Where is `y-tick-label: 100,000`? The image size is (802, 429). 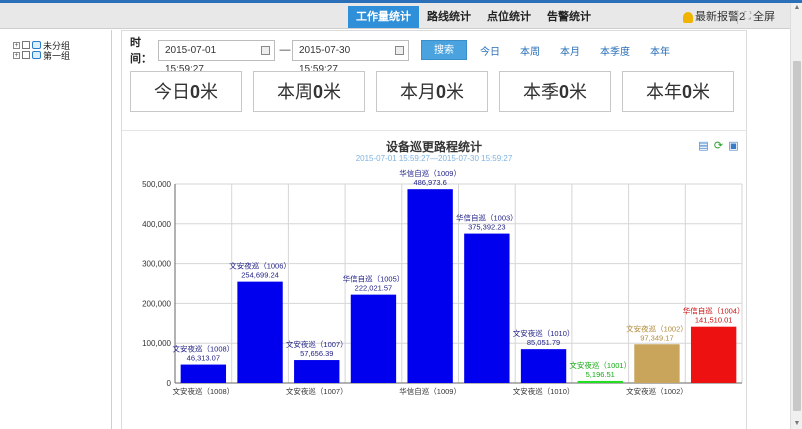 y-tick-label: 100,000 is located at coordinates (156, 343).